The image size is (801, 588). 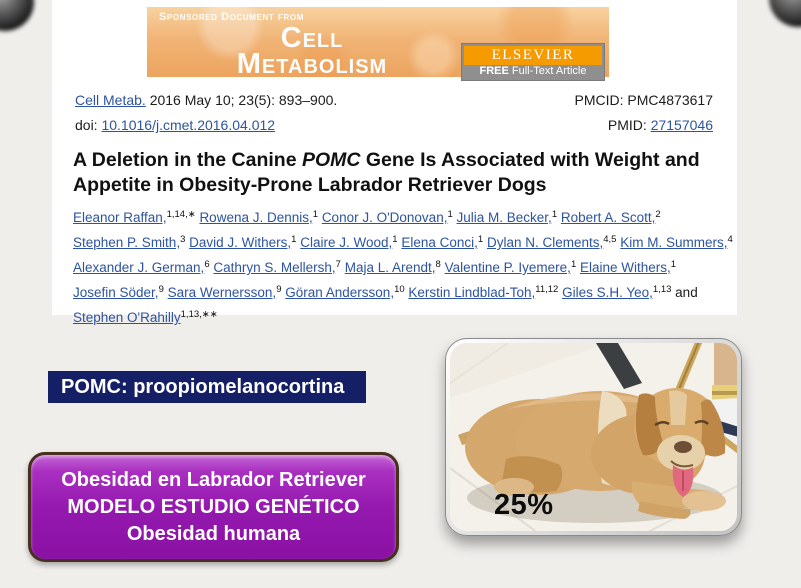 I want to click on pmid-label: PMID:, so click(x=629, y=125).